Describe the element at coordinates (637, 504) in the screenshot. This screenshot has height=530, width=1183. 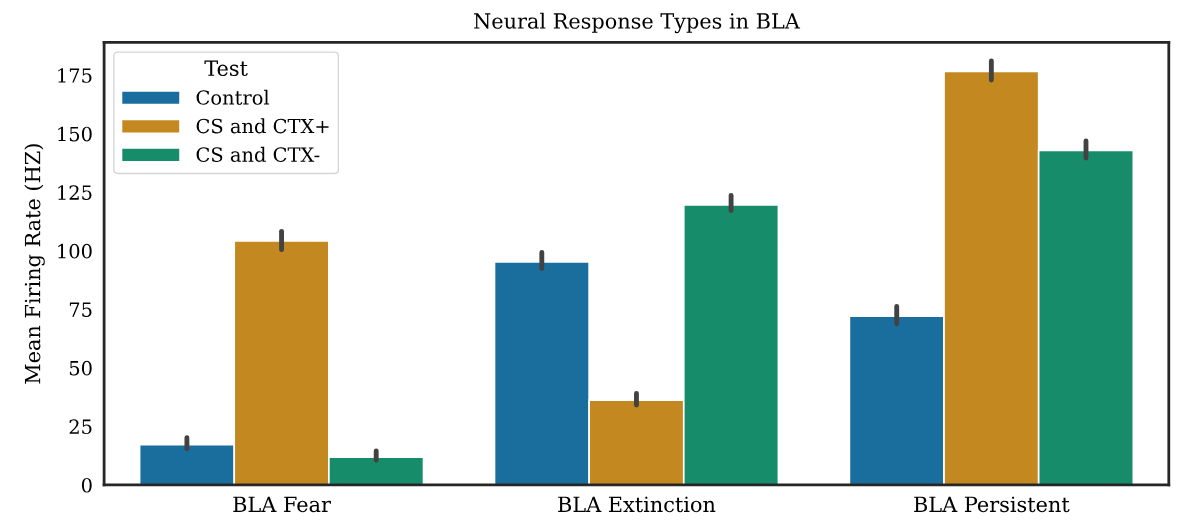
I see `x-tick-label: BLA Extinction` at that location.